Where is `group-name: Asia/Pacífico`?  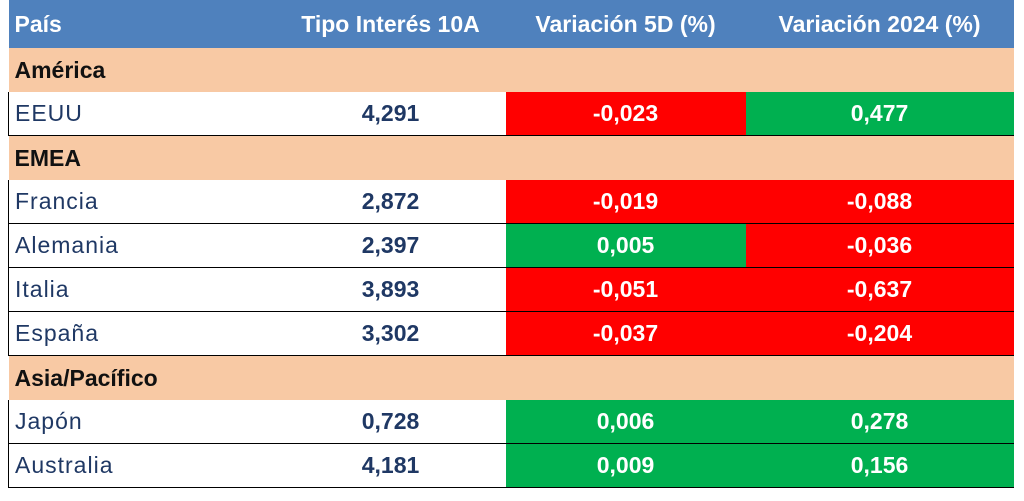
group-name: Asia/Pacífico is located at coordinates (511, 377).